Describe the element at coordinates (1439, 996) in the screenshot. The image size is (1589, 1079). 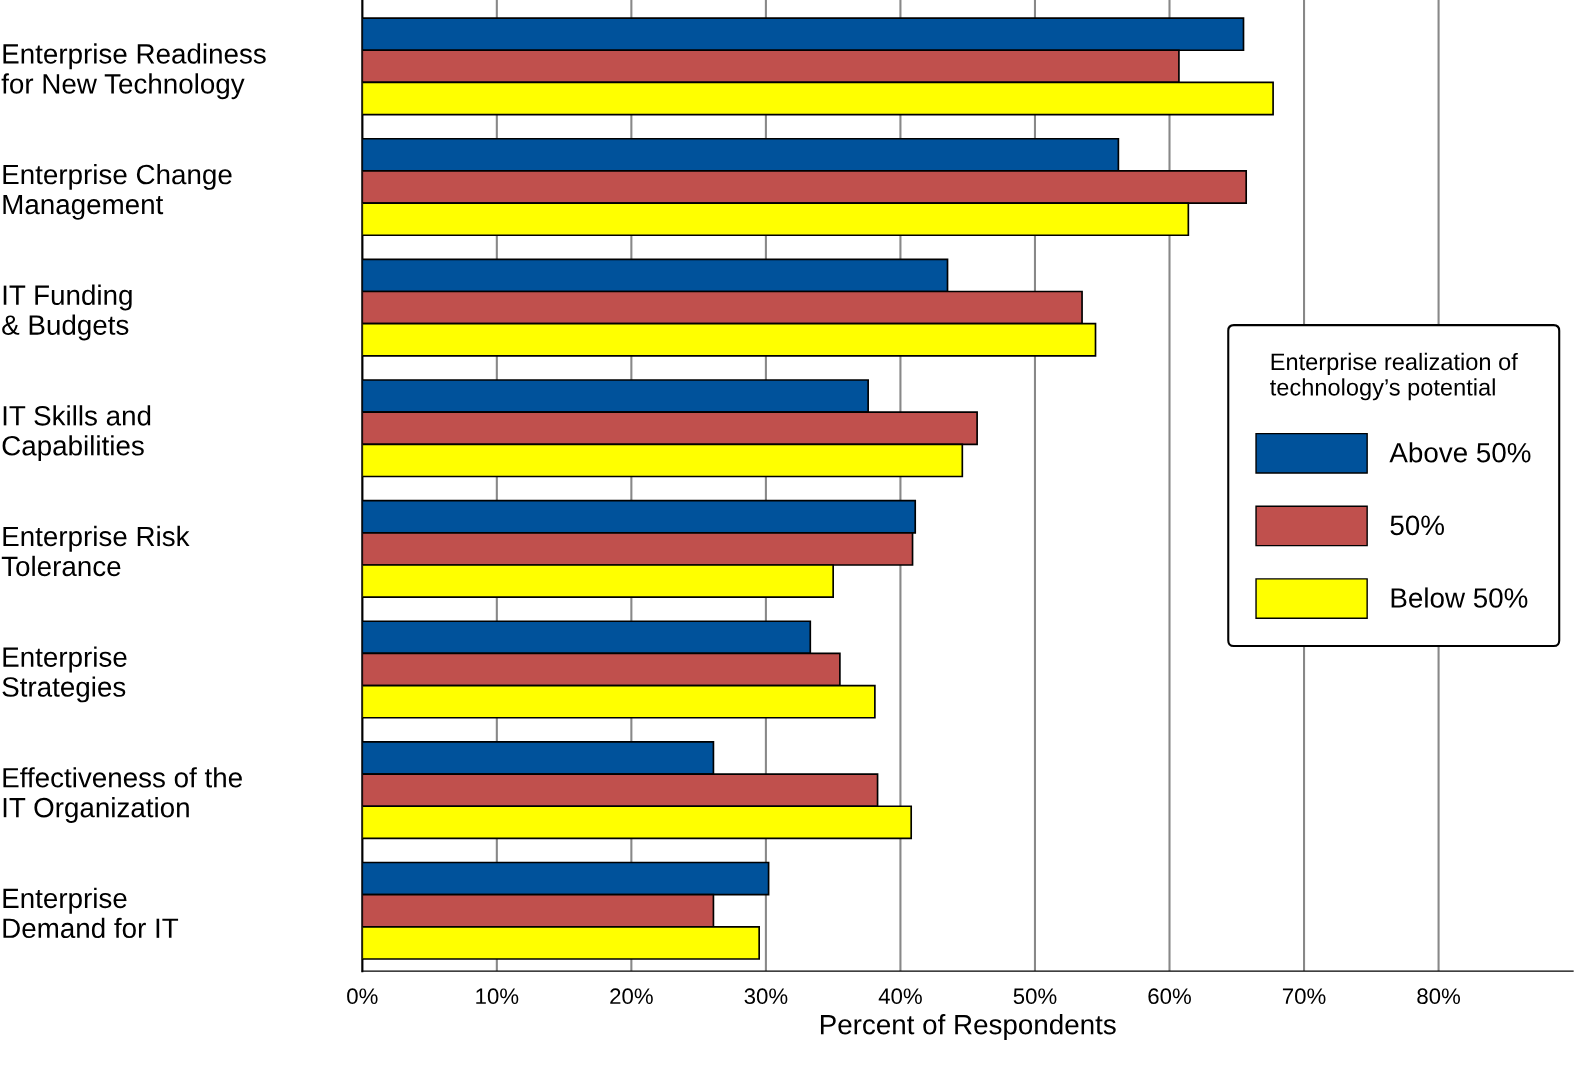
I see `x-tick-label: 80%` at that location.